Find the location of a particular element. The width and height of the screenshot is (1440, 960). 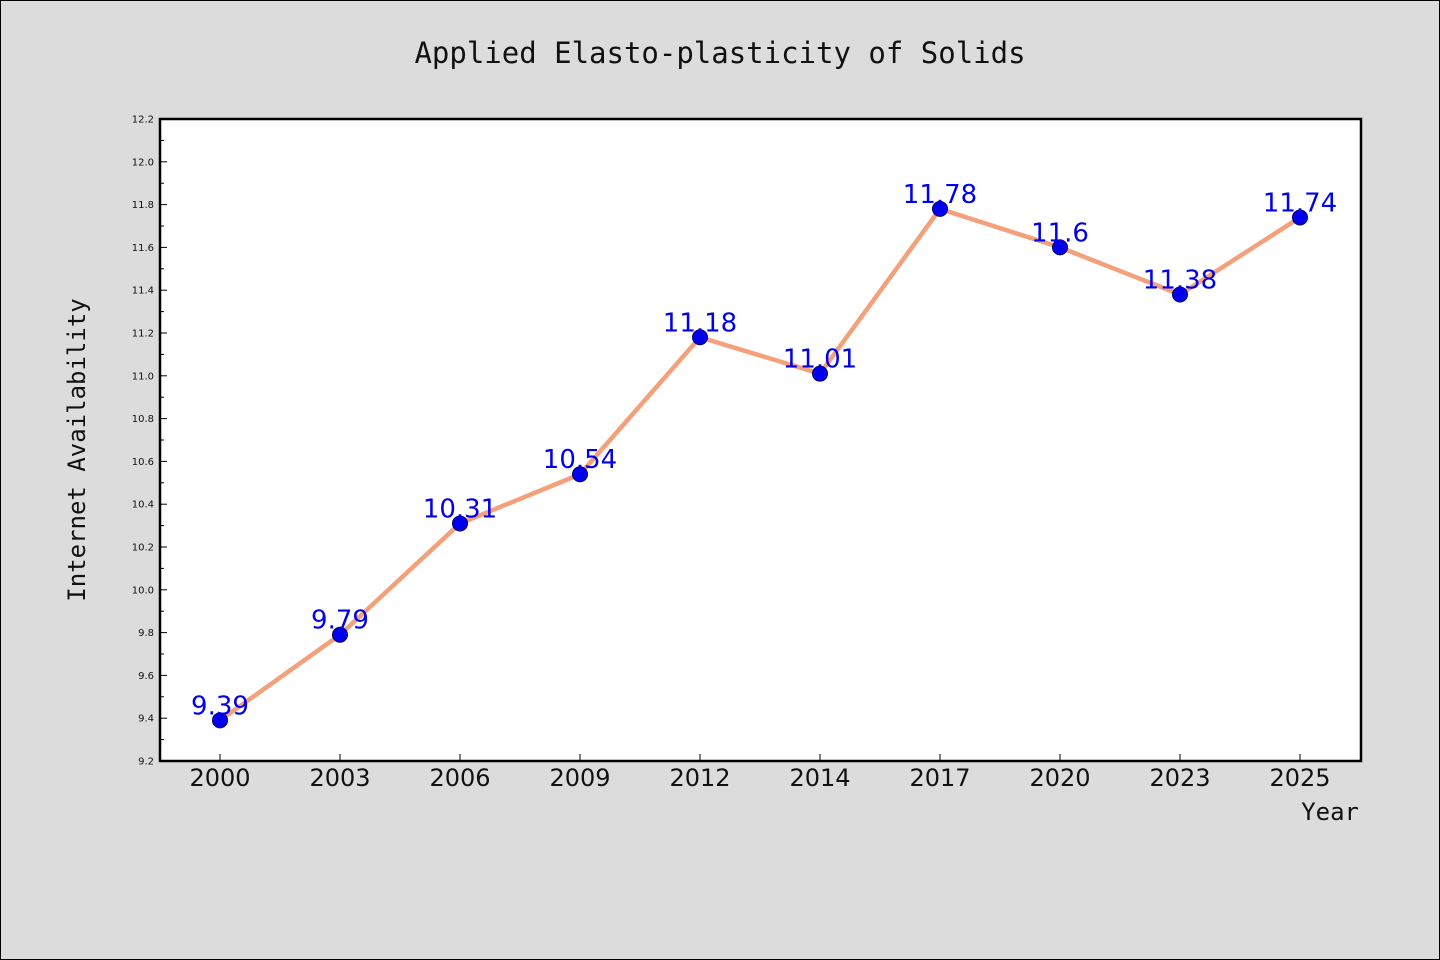

y-tick-label: 12.0 is located at coordinates (143, 162).